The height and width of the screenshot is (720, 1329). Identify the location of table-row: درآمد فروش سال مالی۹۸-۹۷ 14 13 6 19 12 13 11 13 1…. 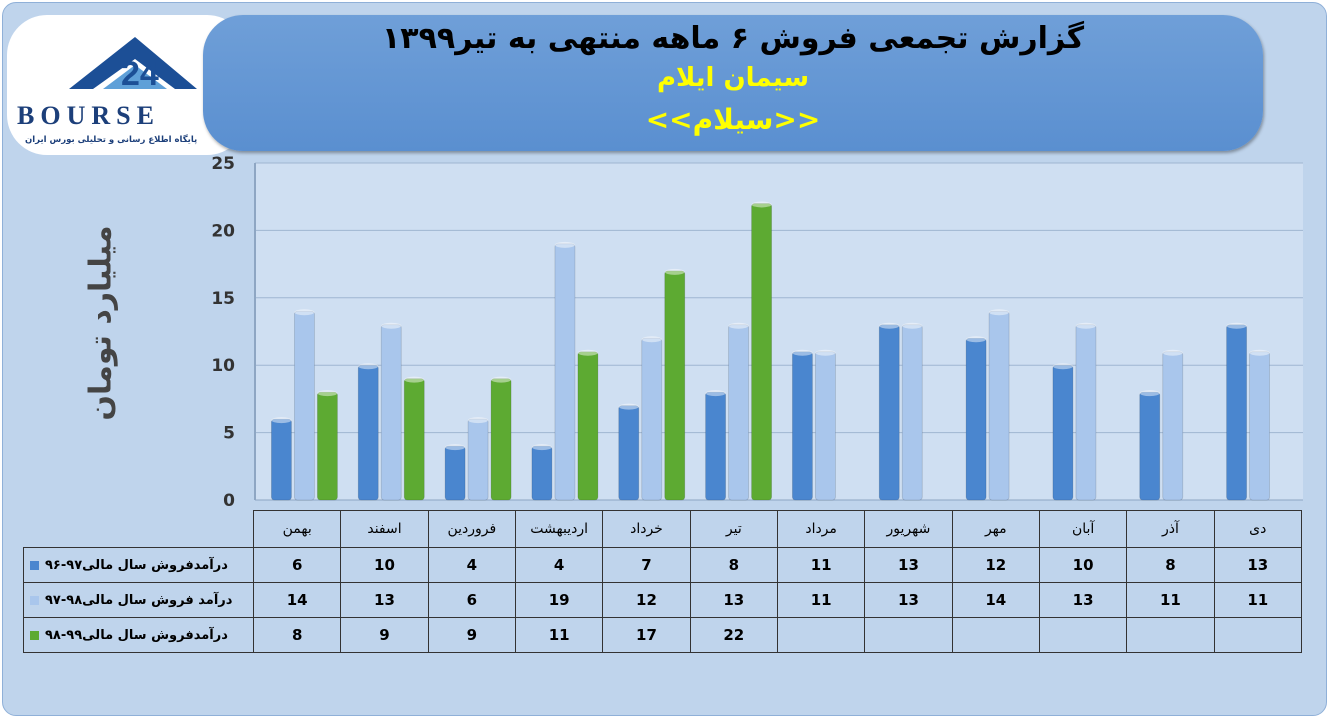
(662, 600).